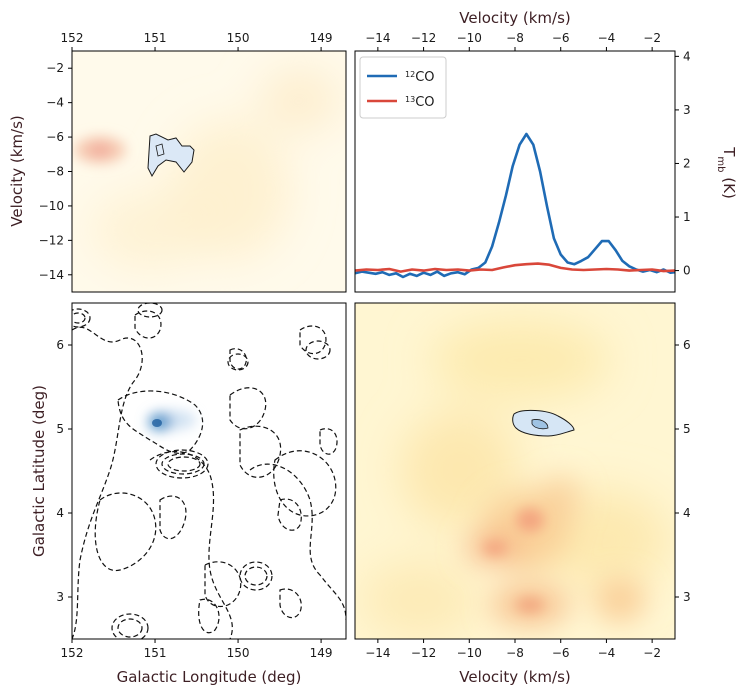 This screenshot has width=749, height=696. I want to click on tl-warm-haze, so click(215, 170).